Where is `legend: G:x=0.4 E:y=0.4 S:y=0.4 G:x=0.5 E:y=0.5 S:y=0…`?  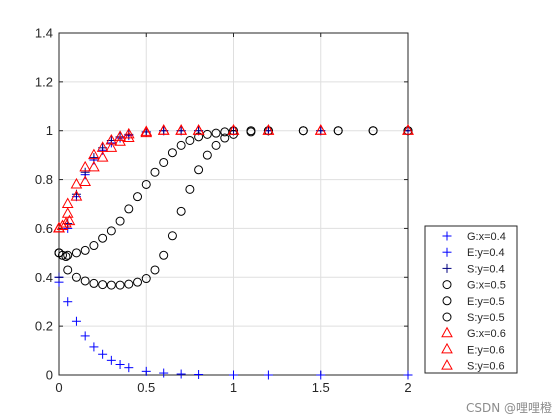
legend: G:x=0.4 E:y=0.4 S:y=0.4 G:x=0.5 E:y=0.5 S:y=0… is located at coordinates (471, 299).